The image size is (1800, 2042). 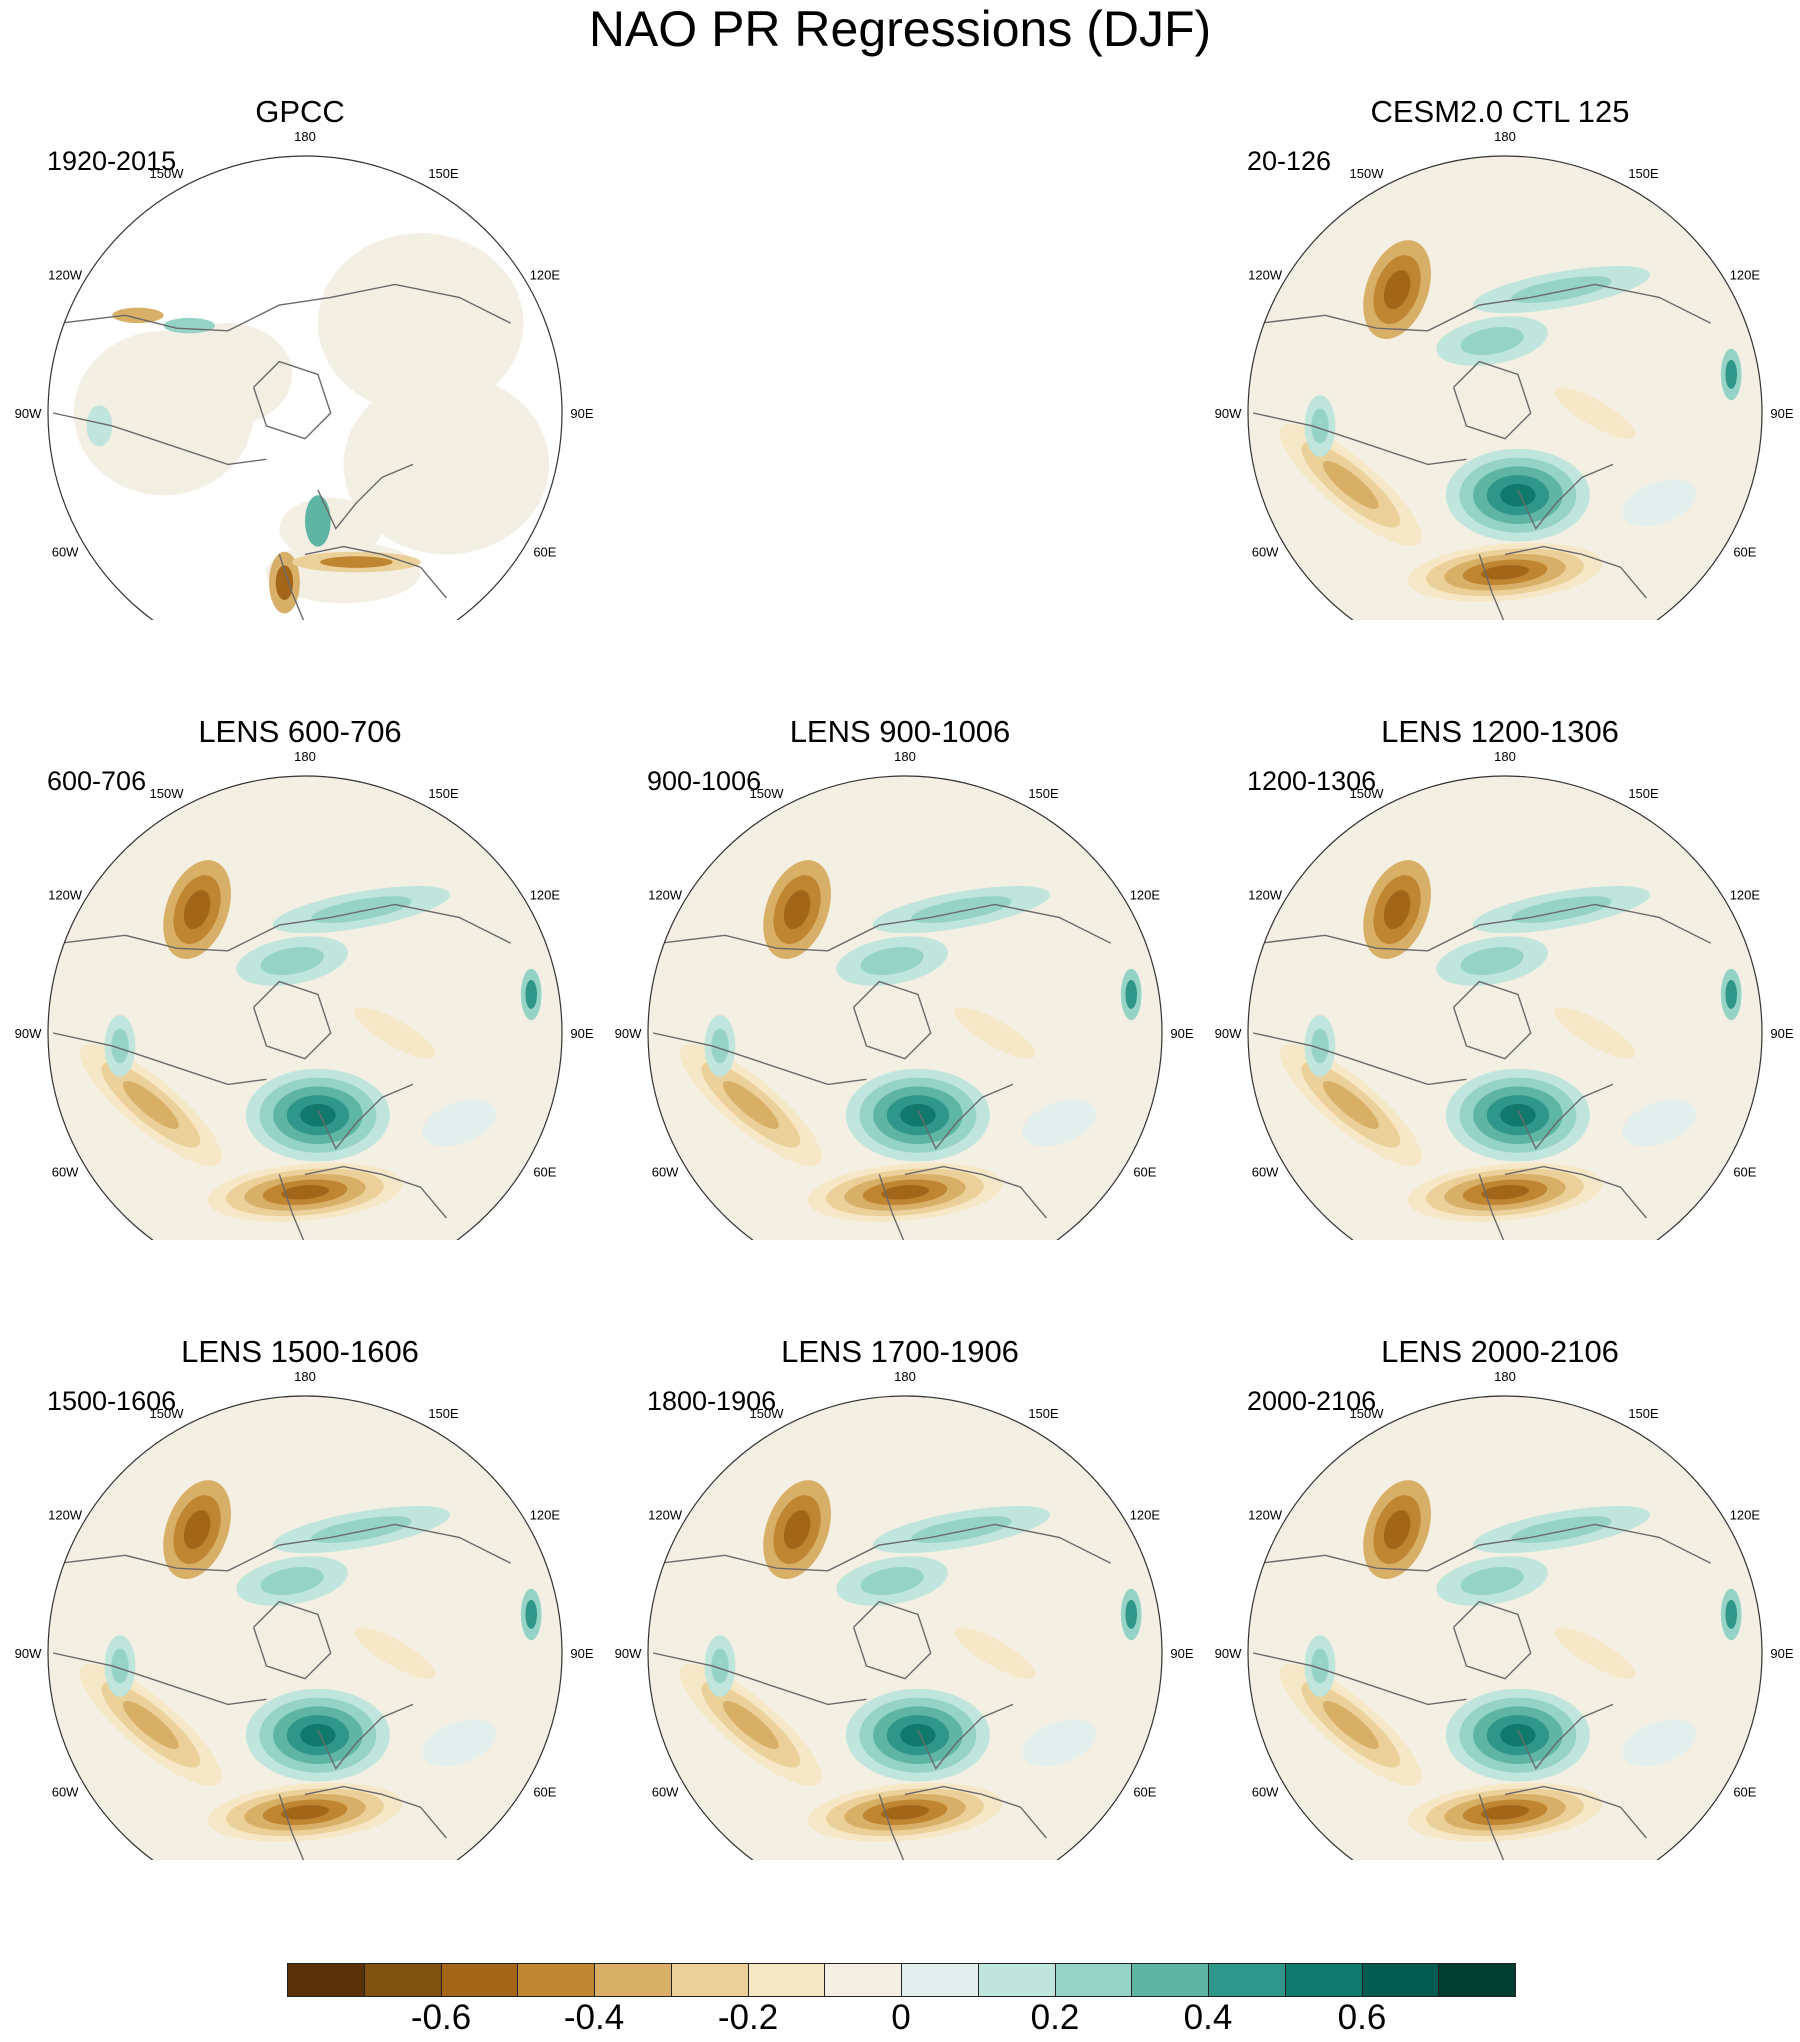 What do you see at coordinates (1500, 111) in the screenshot?
I see `panel-title: CESM2.0 CTL 125` at bounding box center [1500, 111].